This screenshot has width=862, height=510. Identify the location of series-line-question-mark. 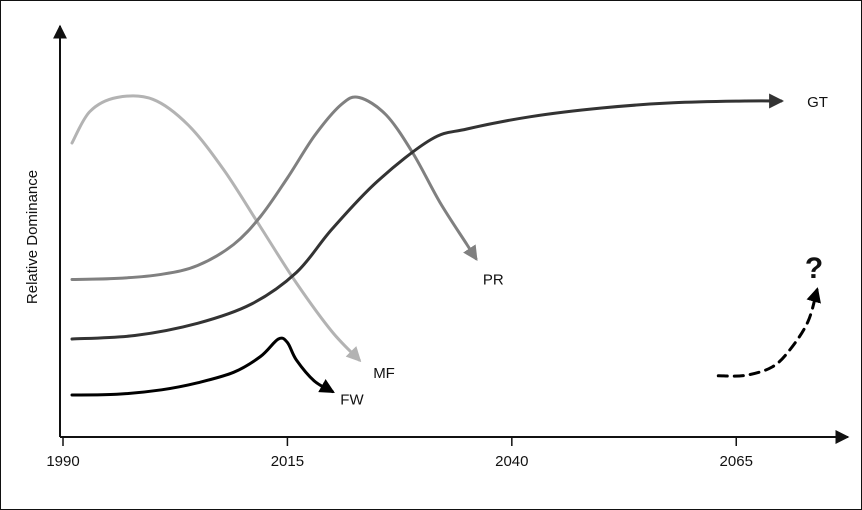
(768, 332).